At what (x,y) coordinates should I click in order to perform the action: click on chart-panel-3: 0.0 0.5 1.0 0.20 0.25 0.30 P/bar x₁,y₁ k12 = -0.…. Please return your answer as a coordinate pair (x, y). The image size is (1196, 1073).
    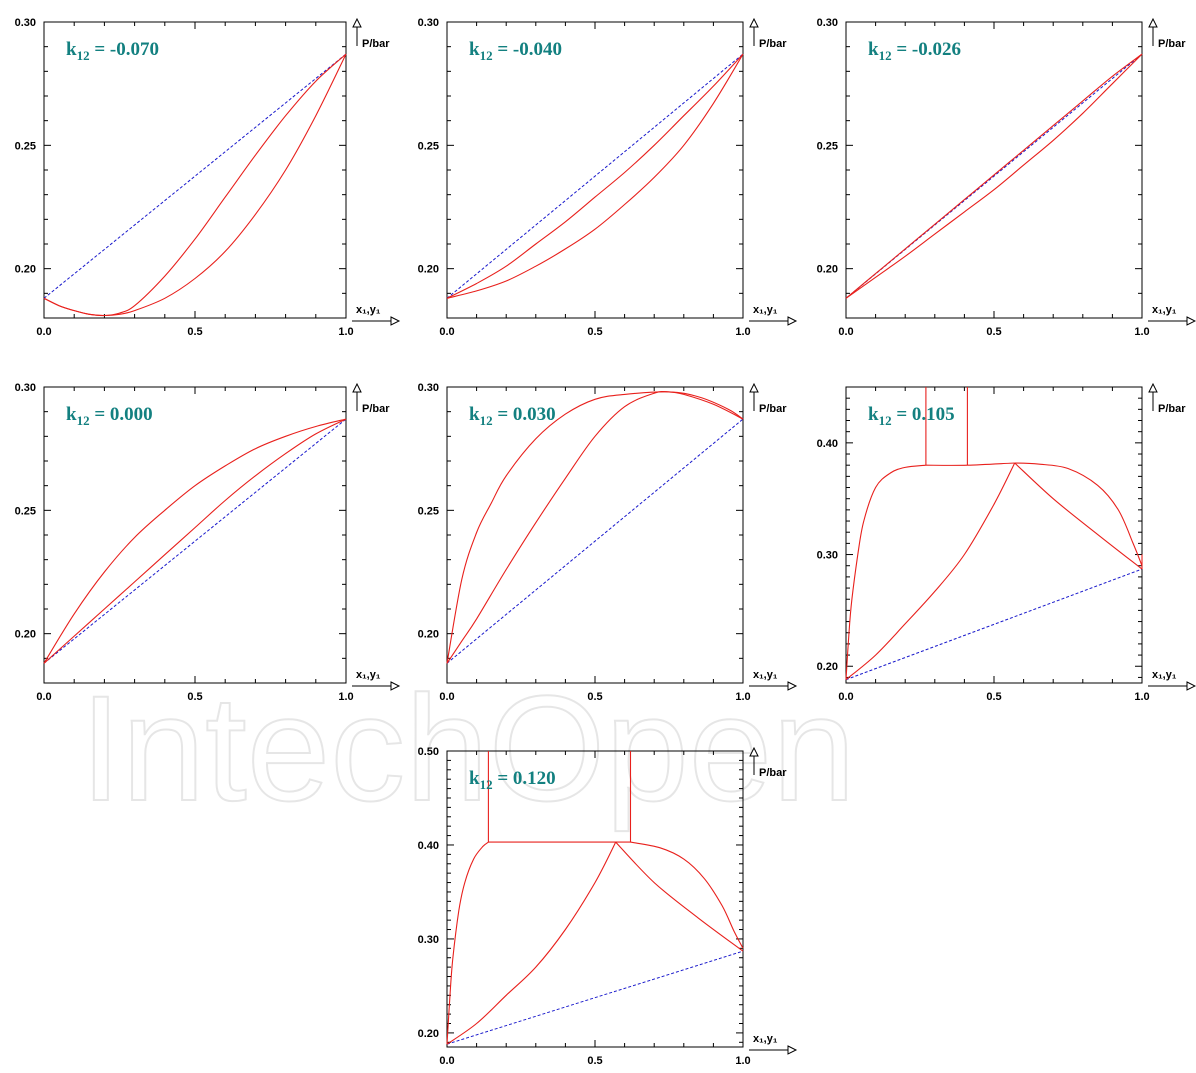
    Looking at the image, I should click on (1006, 177).